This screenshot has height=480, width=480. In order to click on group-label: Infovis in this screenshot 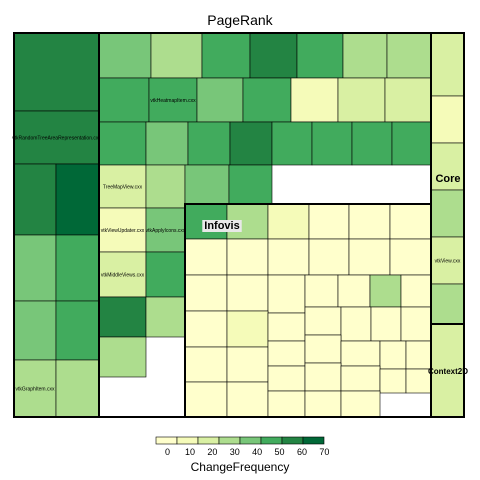, I will do `click(221, 226)`.